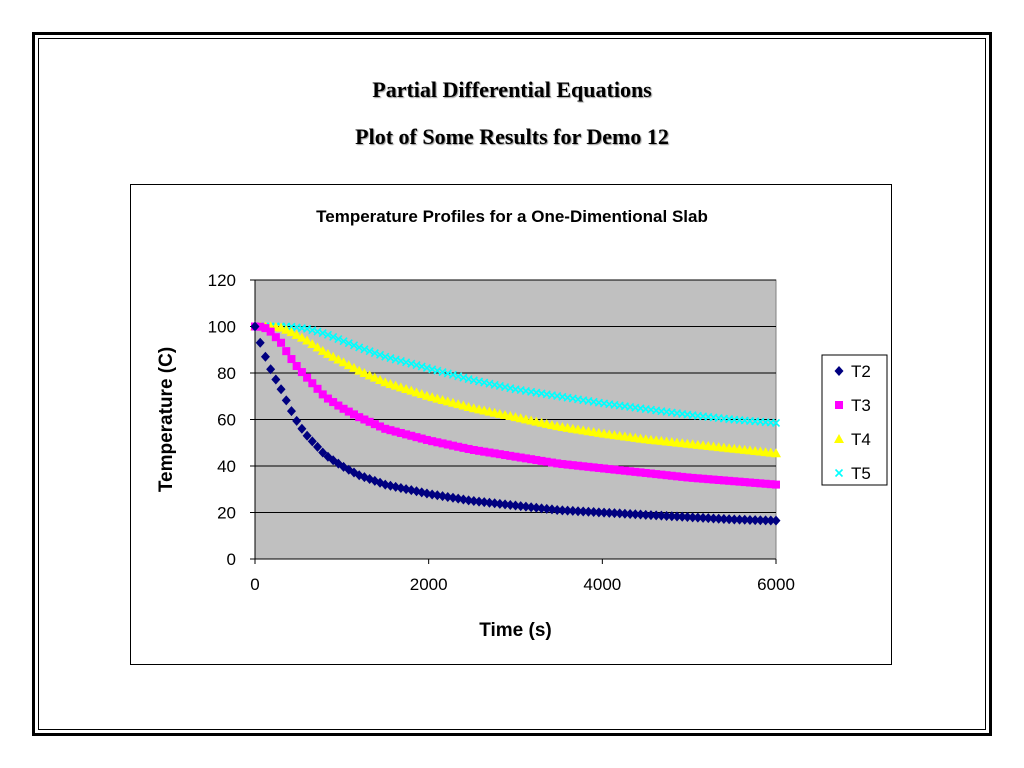 Image resolution: width=1024 pixels, height=768 pixels. Describe the element at coordinates (861, 371) in the screenshot. I see `legend-label: T2` at that location.